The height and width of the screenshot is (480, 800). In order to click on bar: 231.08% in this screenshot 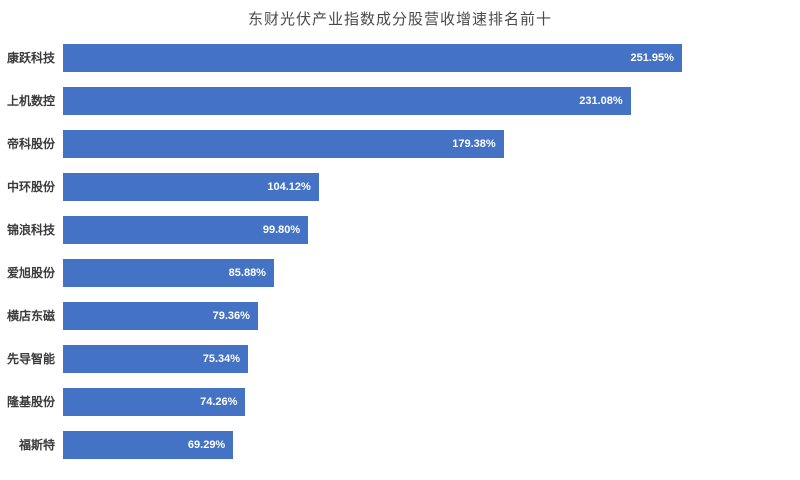, I will do `click(347, 100)`.